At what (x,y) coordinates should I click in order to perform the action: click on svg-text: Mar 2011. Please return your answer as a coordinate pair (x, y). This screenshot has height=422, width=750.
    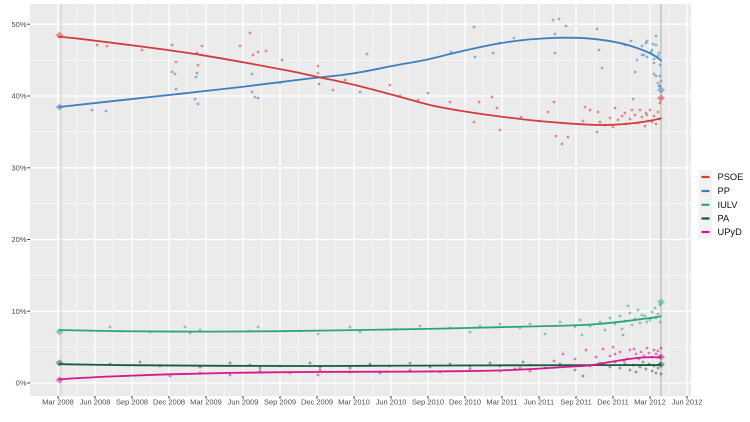
    Looking at the image, I should click on (501, 402).